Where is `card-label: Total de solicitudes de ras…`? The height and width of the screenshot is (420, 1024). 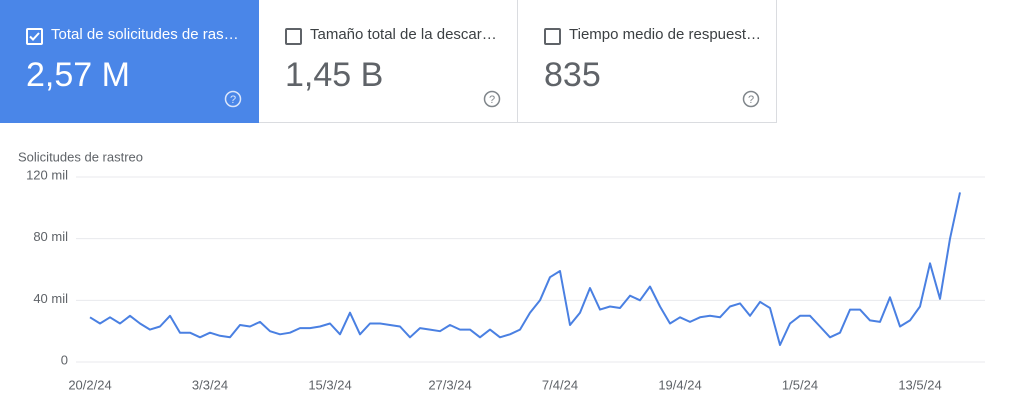
card-label: Total de solicitudes de ras… is located at coordinates (145, 34).